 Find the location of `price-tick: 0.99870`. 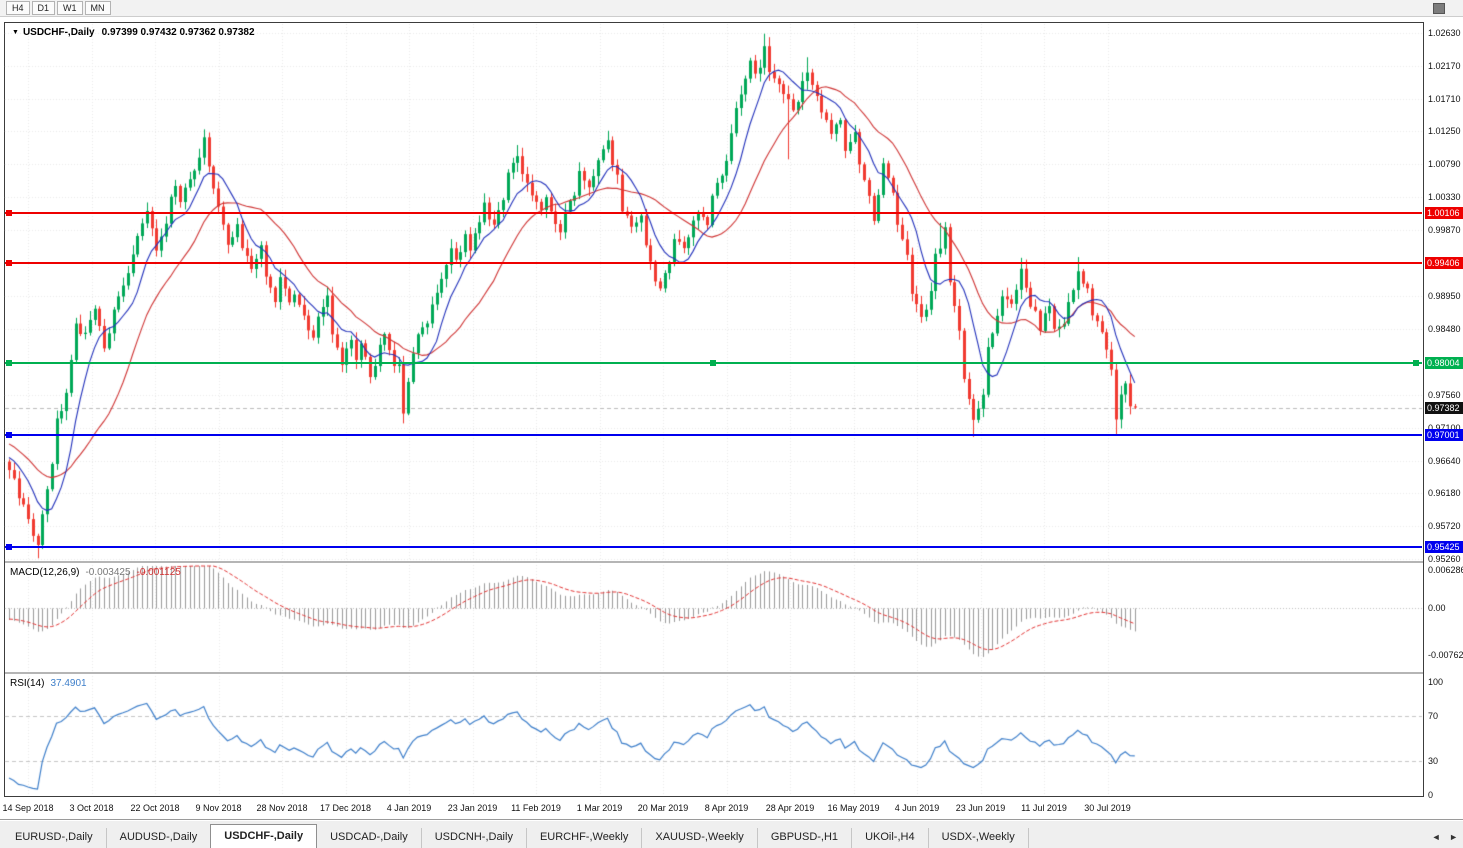

price-tick: 0.99870 is located at coordinates (1444, 229).